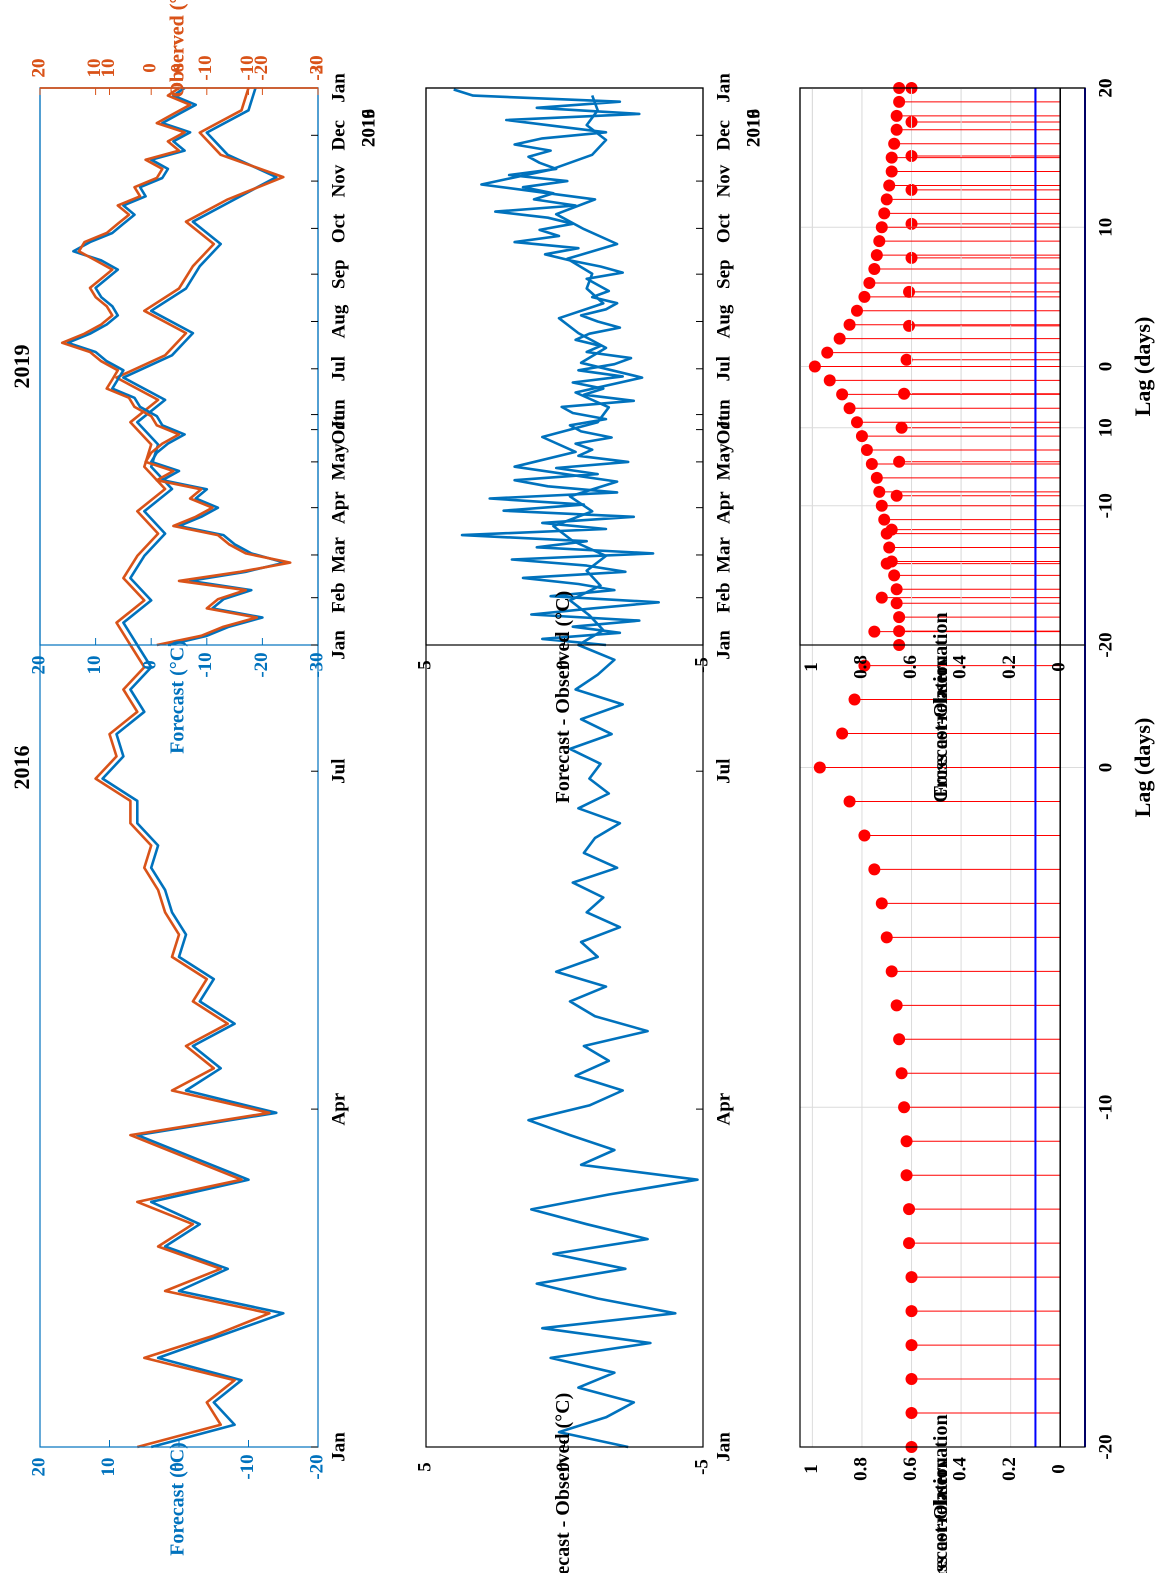 Image resolution: width=1163 pixels, height=1573 pixels. What do you see at coordinates (150, 665) in the screenshot?
I see `ts-2019-ytick-label: 0` at bounding box center [150, 665].